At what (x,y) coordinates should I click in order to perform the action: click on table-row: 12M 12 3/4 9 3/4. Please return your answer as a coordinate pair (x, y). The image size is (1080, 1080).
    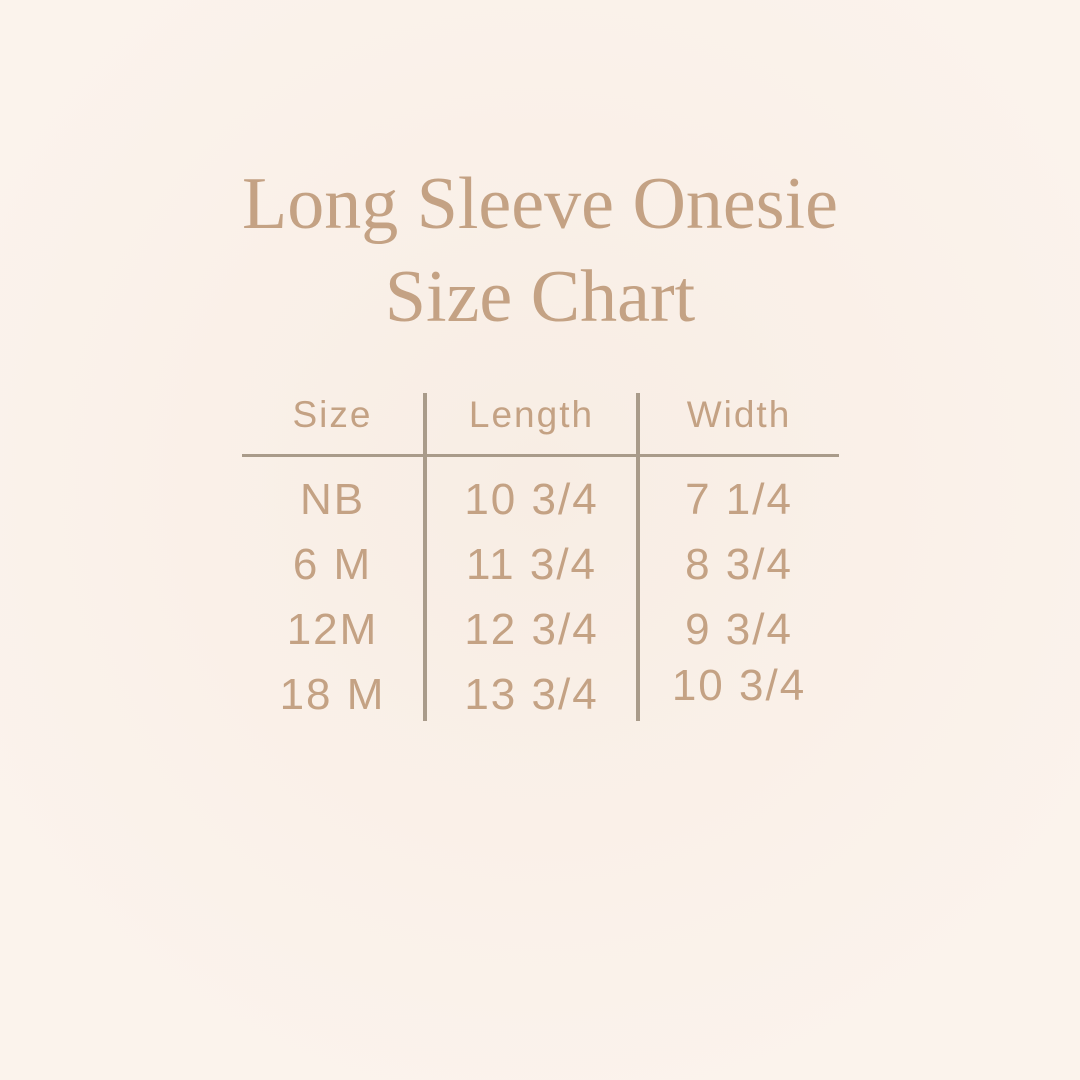
    Looking at the image, I should click on (540, 629).